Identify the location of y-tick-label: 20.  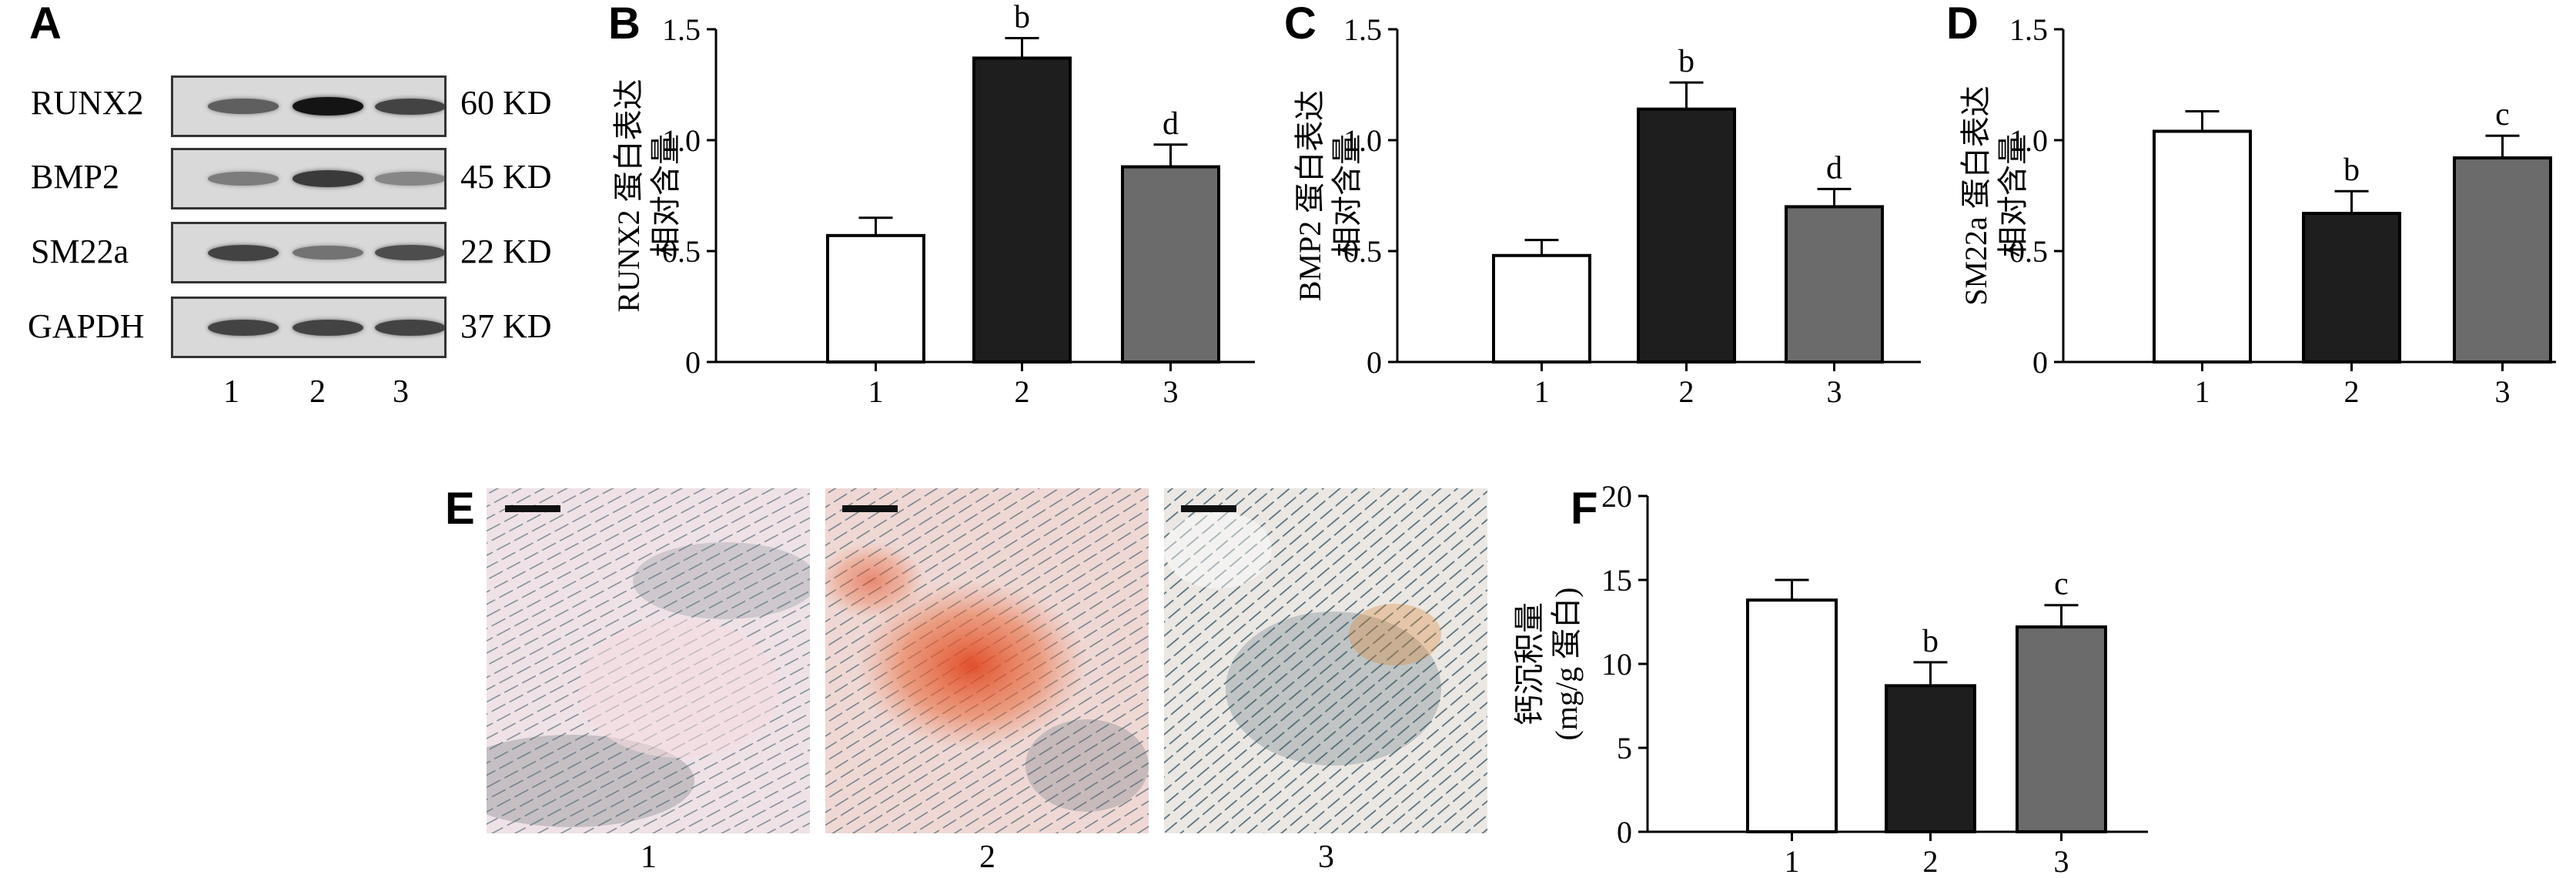
(1617, 496).